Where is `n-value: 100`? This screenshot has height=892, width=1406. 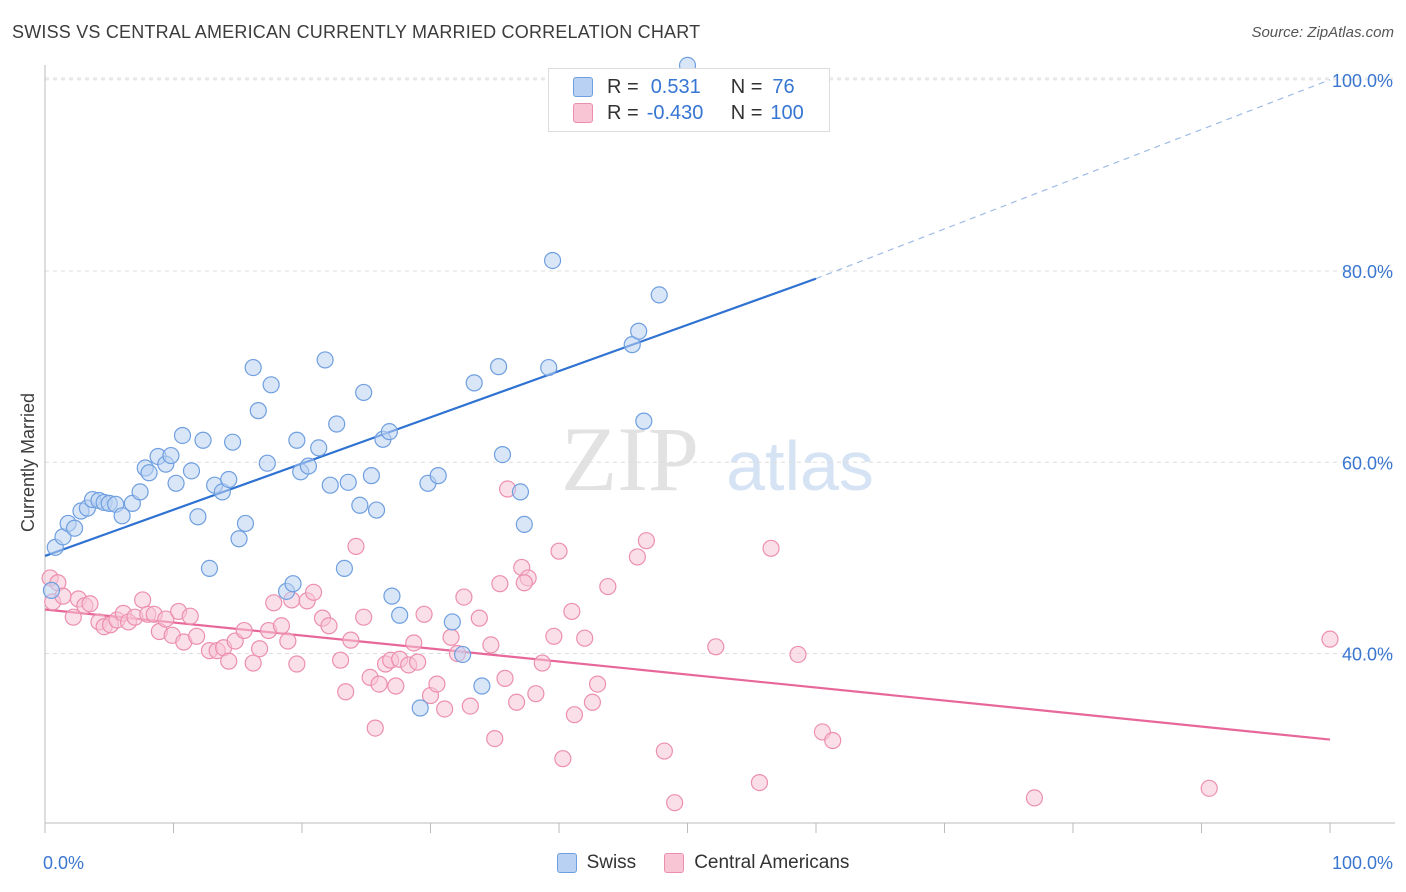
n-value: 100 is located at coordinates (787, 112).